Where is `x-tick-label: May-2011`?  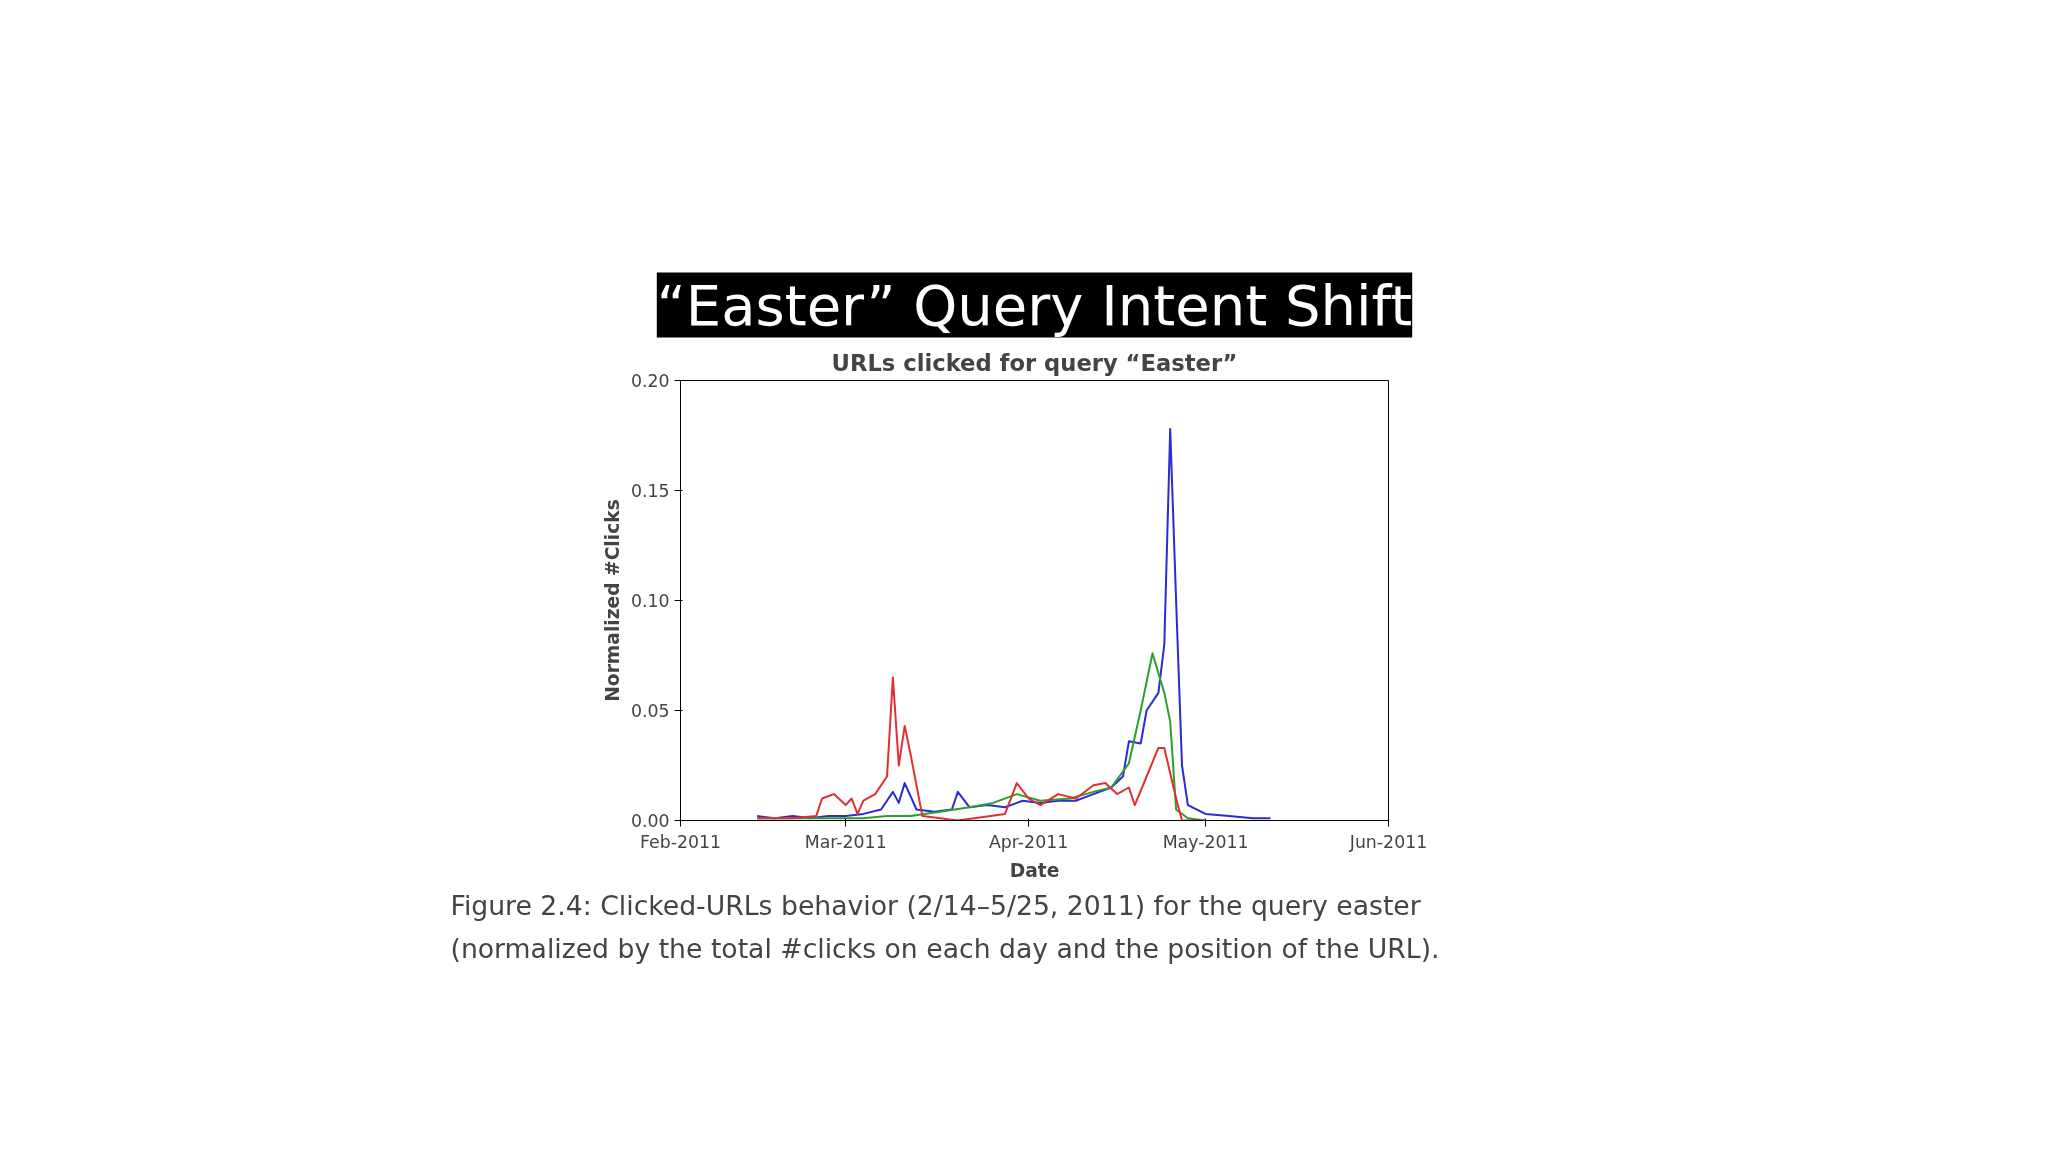 x-tick-label: May-2011 is located at coordinates (1205, 841).